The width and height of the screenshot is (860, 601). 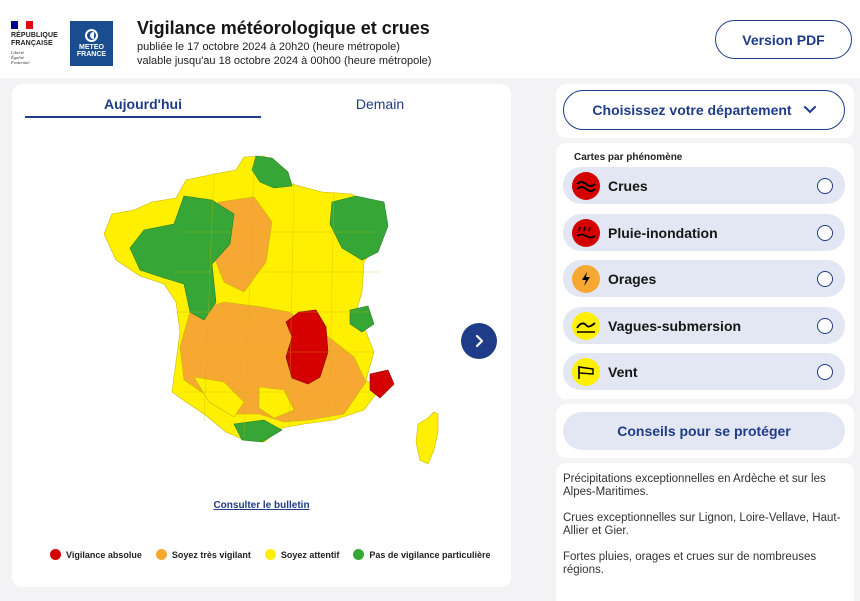 I want to click on legend-item: Soyez très vigilant, so click(x=203, y=554).